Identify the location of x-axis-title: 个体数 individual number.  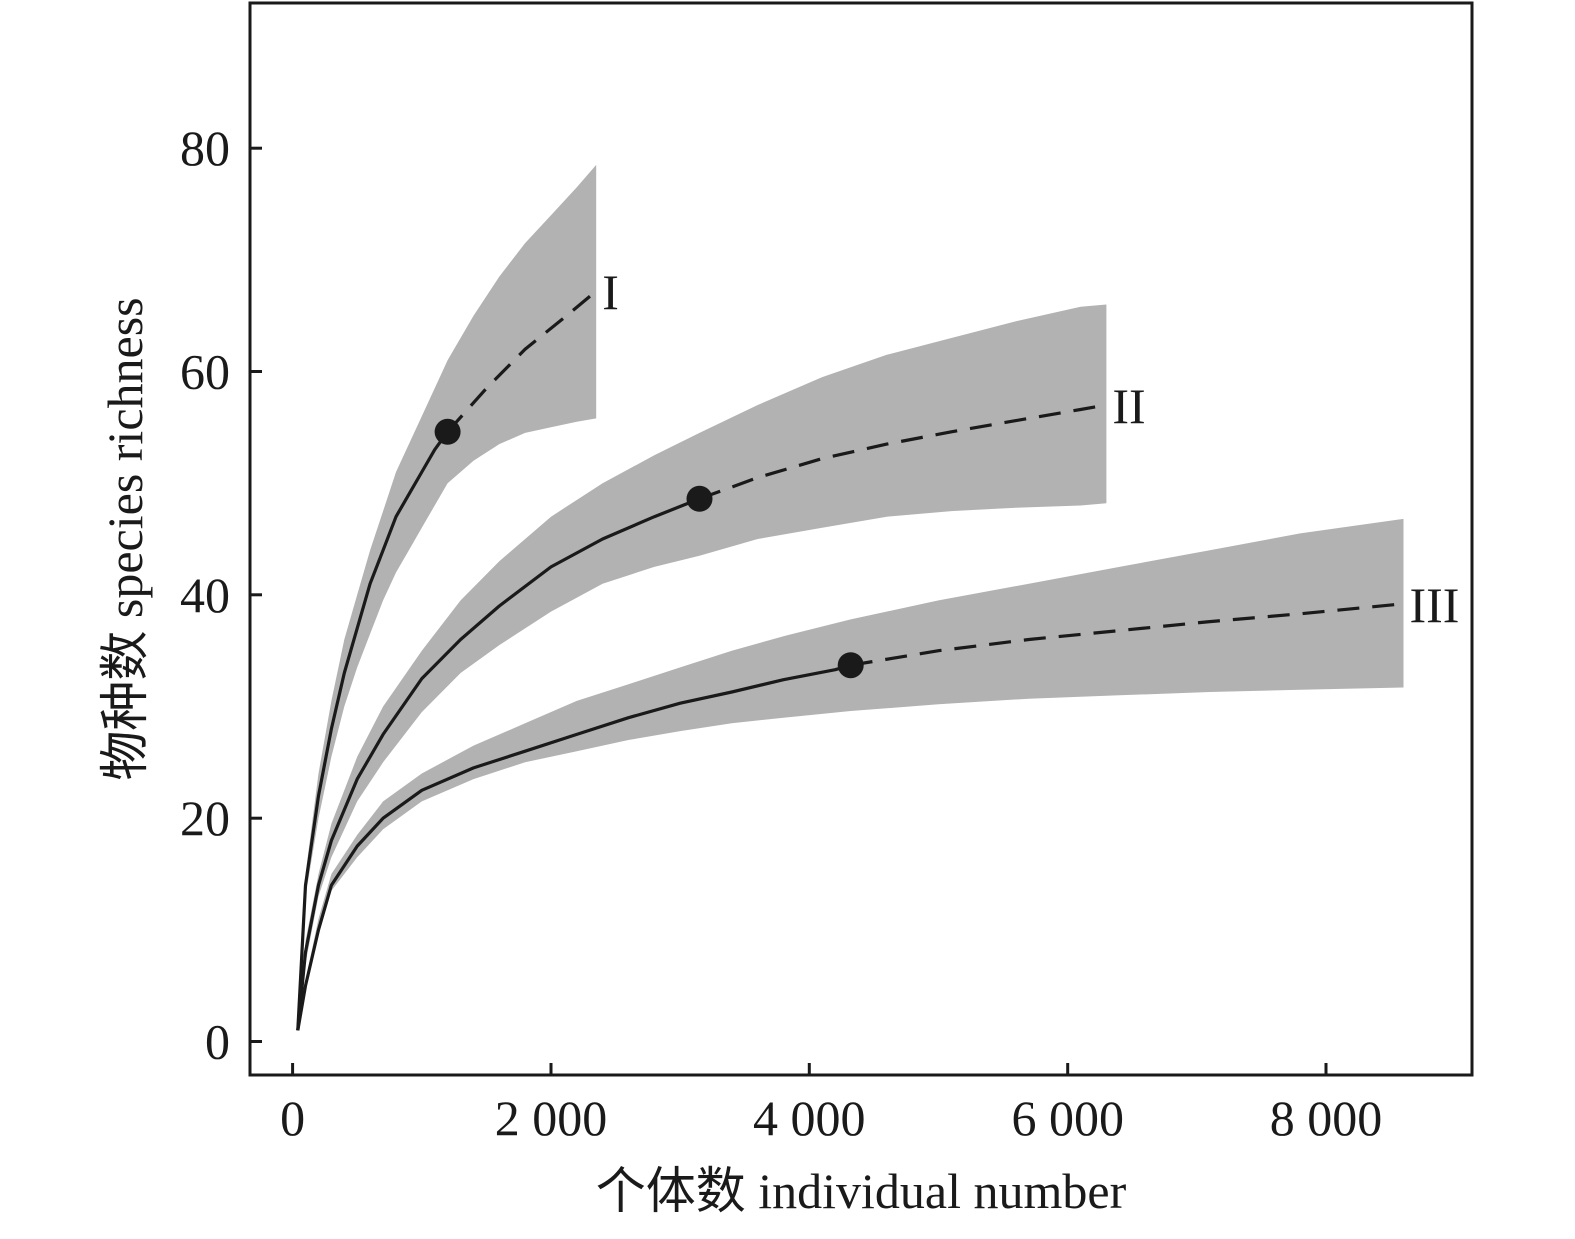
(861, 1191).